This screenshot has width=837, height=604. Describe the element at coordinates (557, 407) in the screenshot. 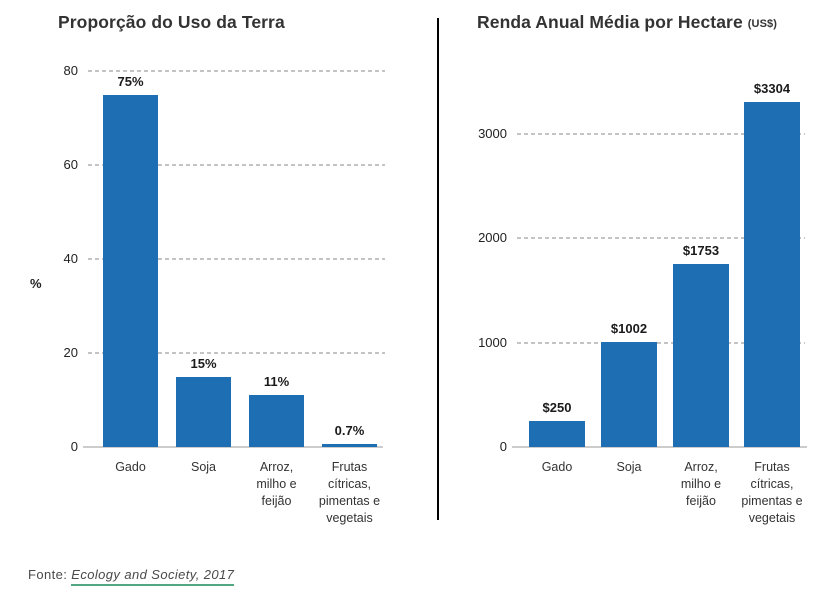

I see `value-label-gado: $250` at that location.